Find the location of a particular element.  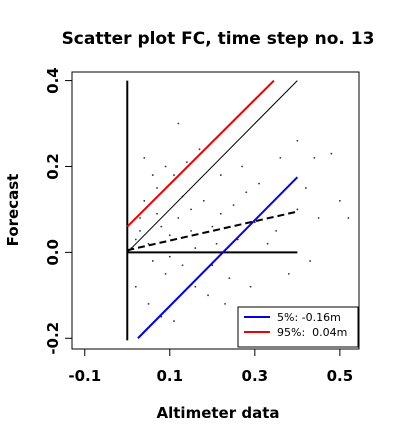

x-axis: -0.1 0.1 0.3 0.5 is located at coordinates (210, 367).